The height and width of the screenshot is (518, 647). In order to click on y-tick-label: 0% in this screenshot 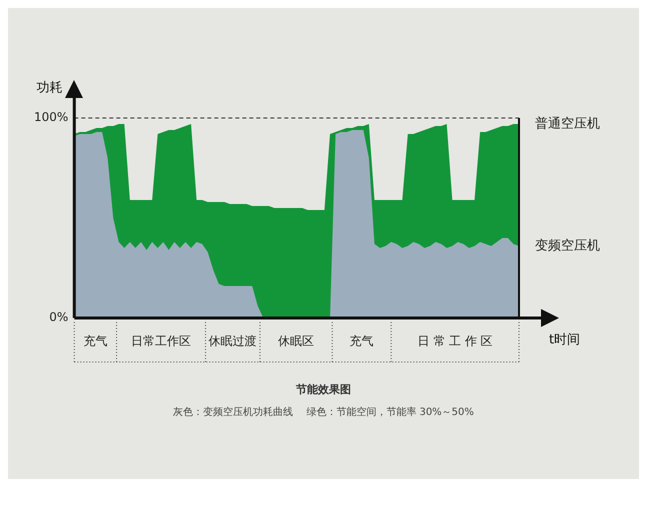, I will do `click(58, 317)`.